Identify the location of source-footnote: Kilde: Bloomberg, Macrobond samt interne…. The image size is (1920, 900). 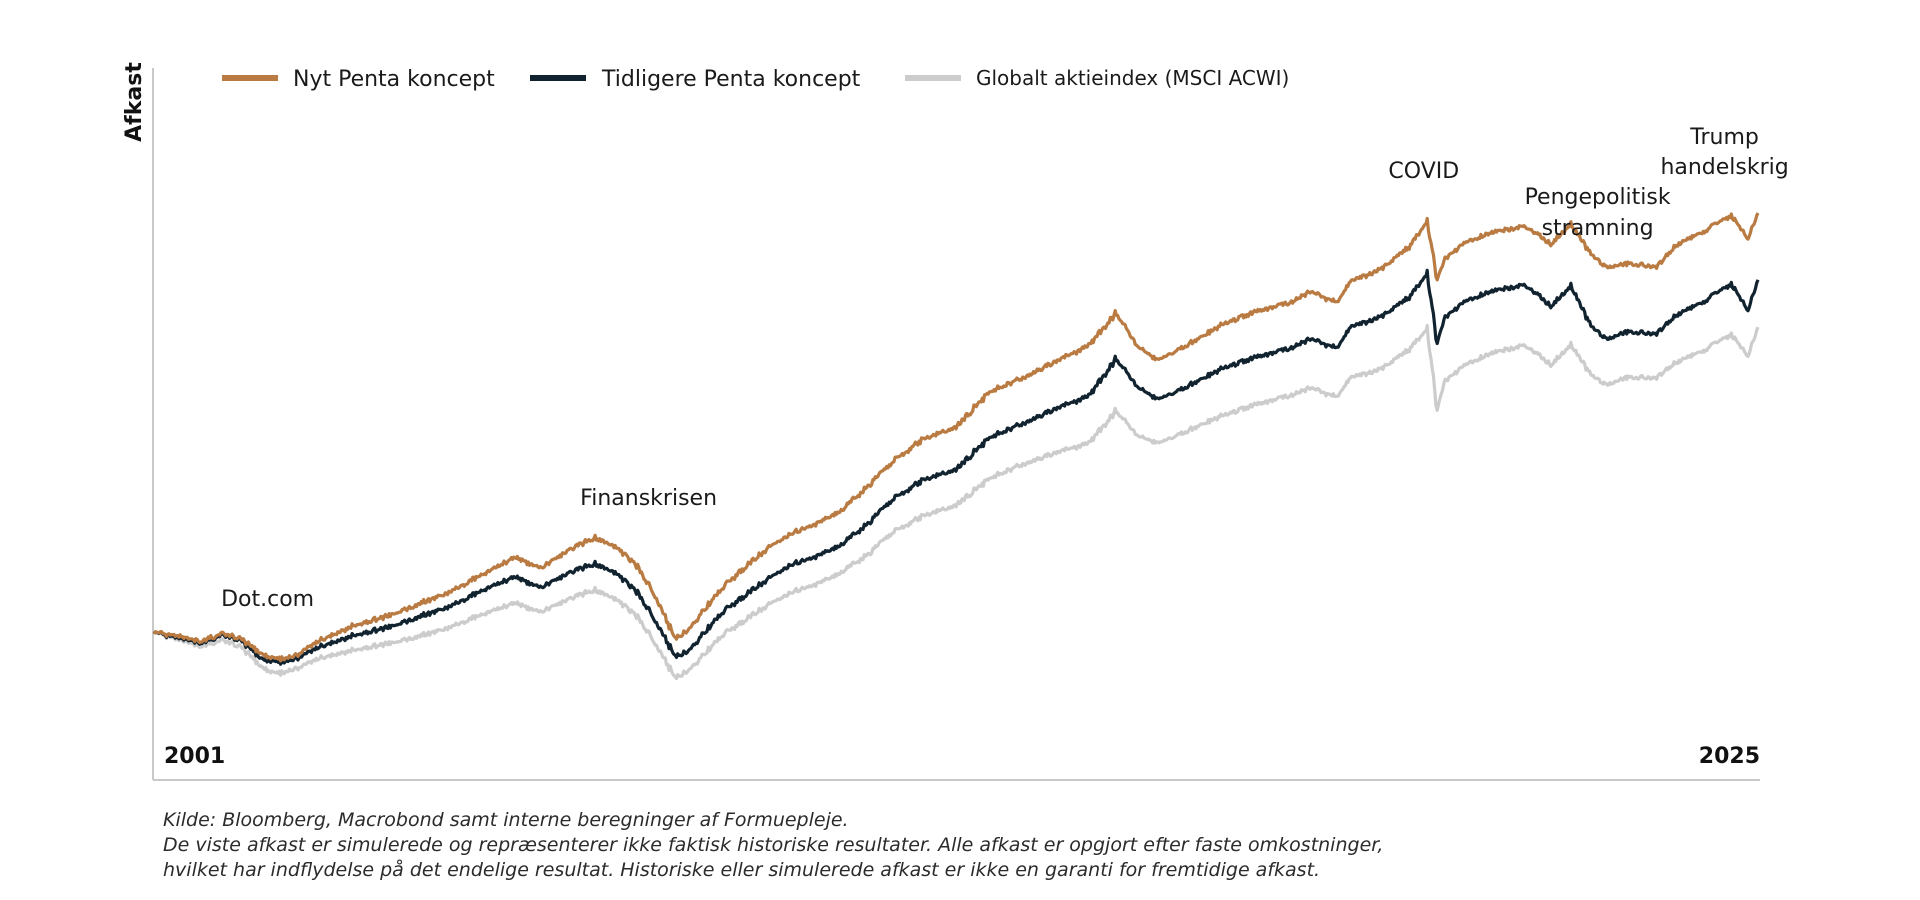
(963, 845).